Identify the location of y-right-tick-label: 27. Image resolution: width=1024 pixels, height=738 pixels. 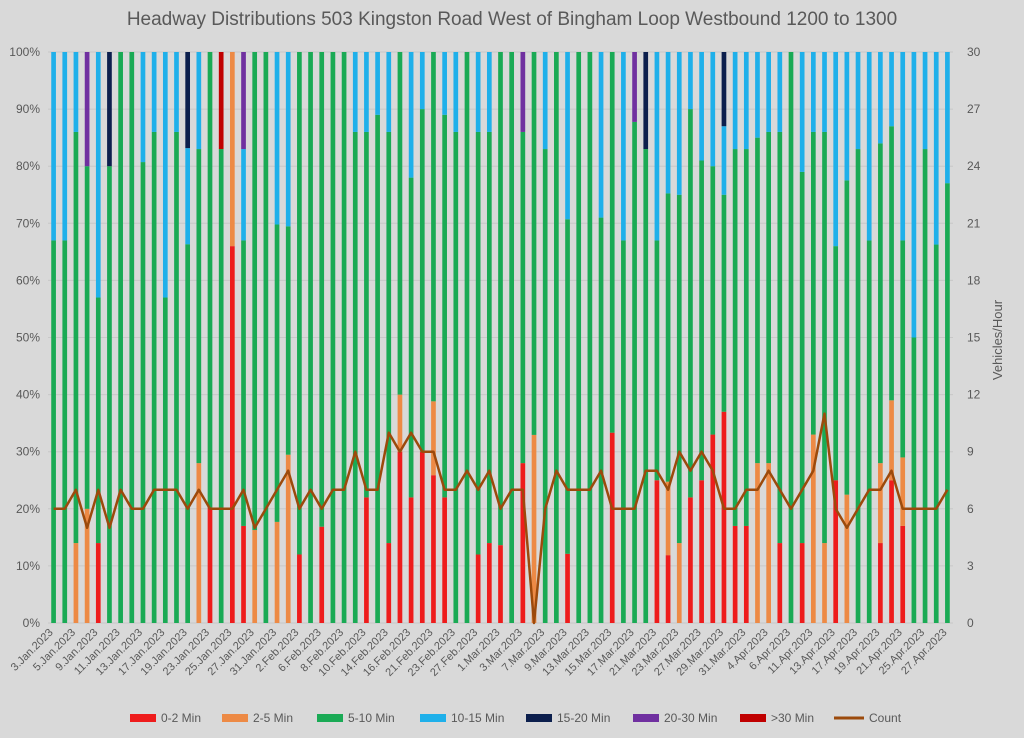
(974, 109).